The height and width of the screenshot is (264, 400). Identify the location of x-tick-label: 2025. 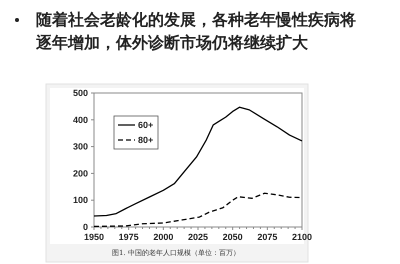
(198, 237).